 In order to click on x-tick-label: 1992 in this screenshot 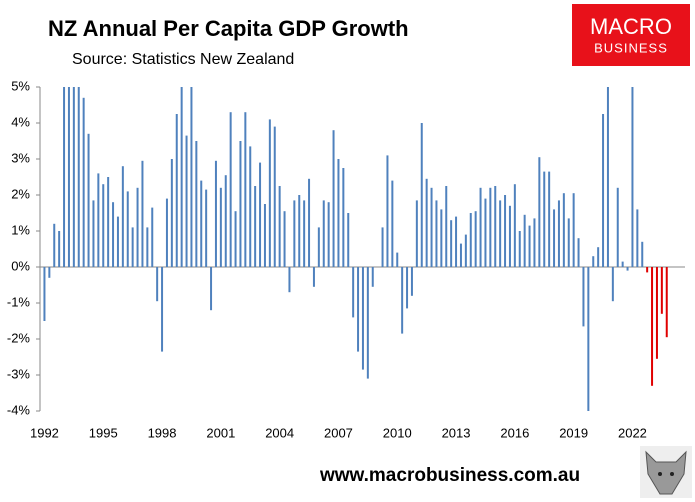, I will do `click(44, 432)`.